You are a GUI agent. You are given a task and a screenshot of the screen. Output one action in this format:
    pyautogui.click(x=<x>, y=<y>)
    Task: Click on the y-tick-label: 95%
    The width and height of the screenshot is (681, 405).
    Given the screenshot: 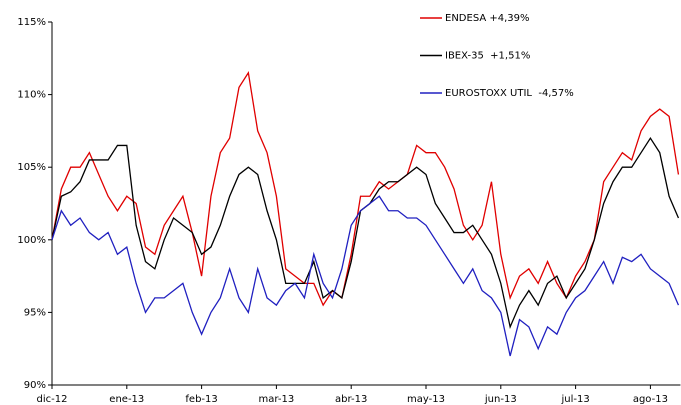 What is the action you would take?
    pyautogui.click(x=35, y=312)
    